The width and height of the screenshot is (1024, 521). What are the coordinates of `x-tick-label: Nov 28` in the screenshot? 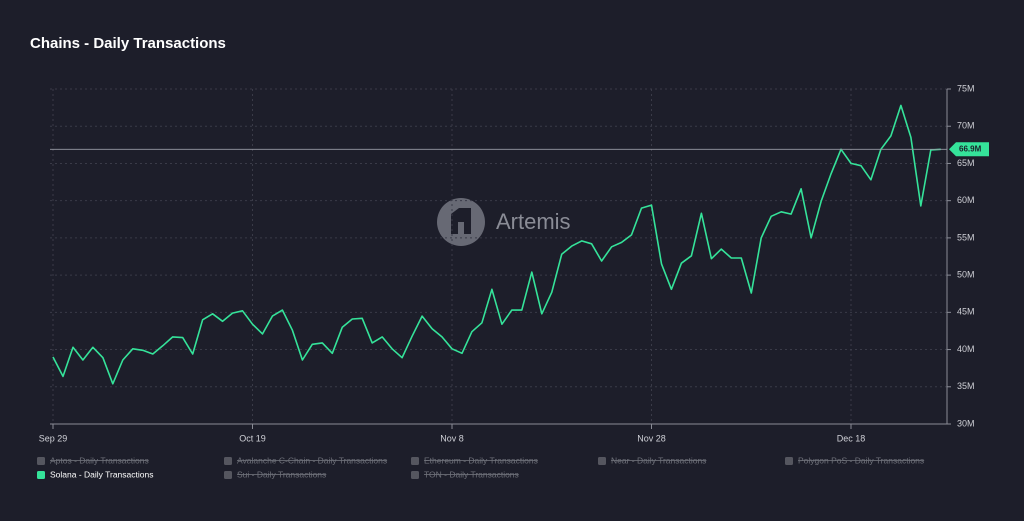 It's located at (651, 438).